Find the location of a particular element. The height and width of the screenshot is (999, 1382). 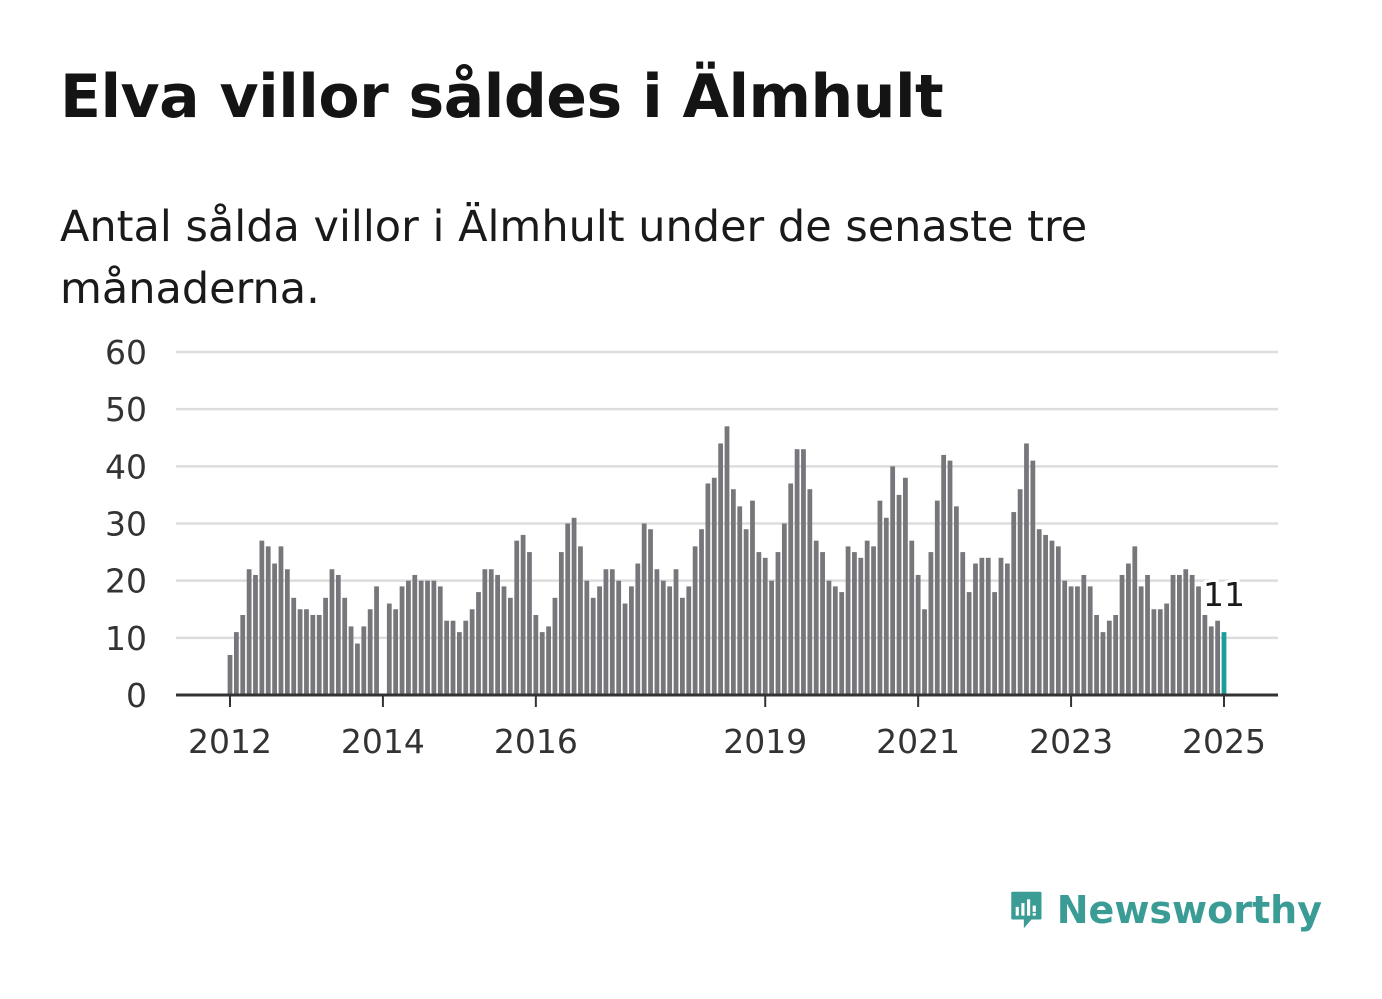

y-tick-label: 50 is located at coordinates (126, 409).